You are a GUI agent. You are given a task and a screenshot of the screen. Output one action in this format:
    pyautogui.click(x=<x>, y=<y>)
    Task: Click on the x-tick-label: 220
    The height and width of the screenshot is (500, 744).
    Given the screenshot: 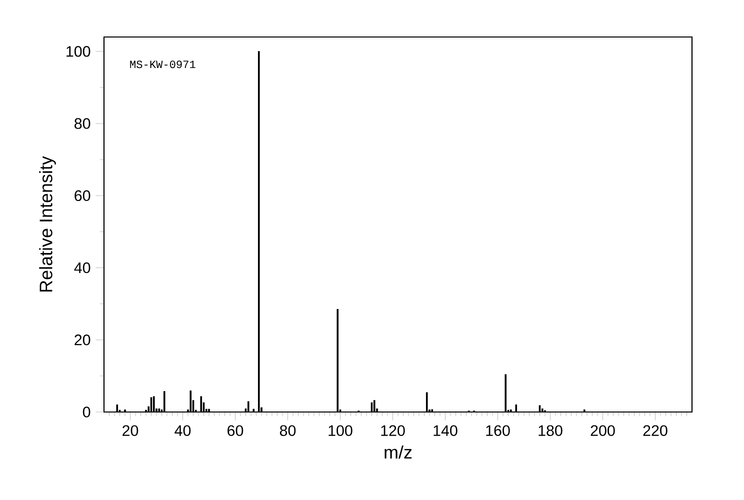 What is the action you would take?
    pyautogui.click(x=655, y=430)
    